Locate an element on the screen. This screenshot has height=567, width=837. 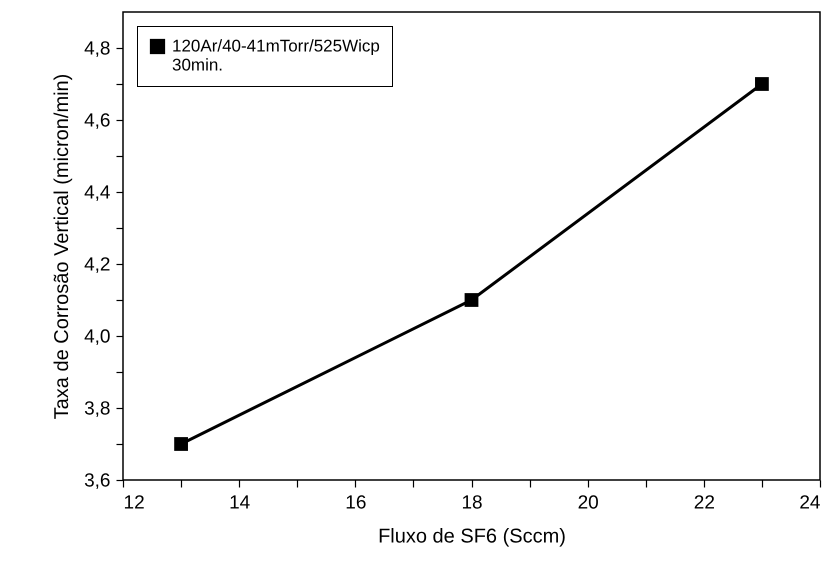
x-tick-label: 16 is located at coordinates (355, 503).